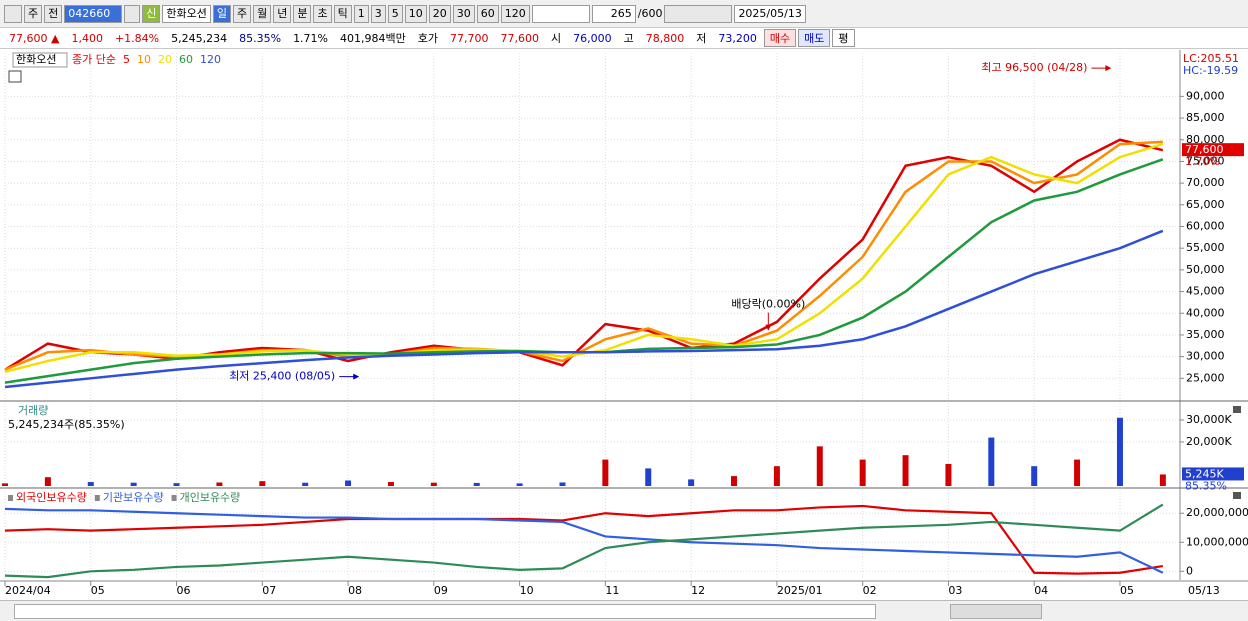  Describe the element at coordinates (780, 38) in the screenshot. I see `quote-item: 매수` at that location.